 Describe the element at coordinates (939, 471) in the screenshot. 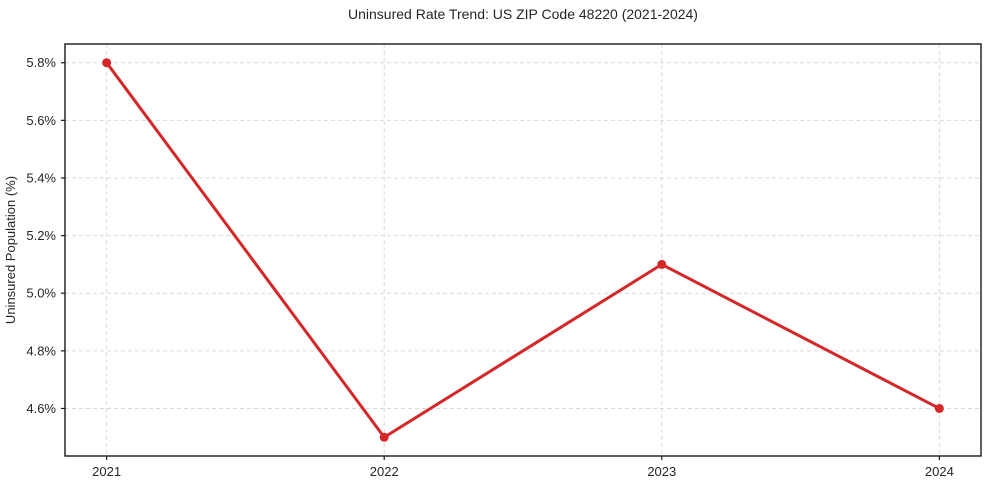

I see `x-tick-label: 2024` at that location.